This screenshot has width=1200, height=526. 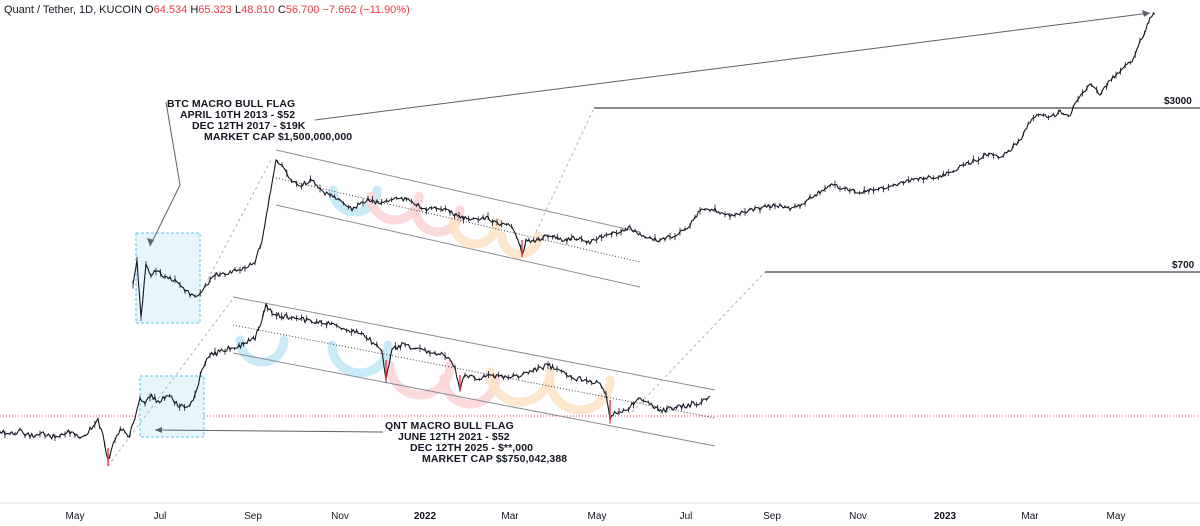 I want to click on qnt-projection-line, so click(x=698, y=342).